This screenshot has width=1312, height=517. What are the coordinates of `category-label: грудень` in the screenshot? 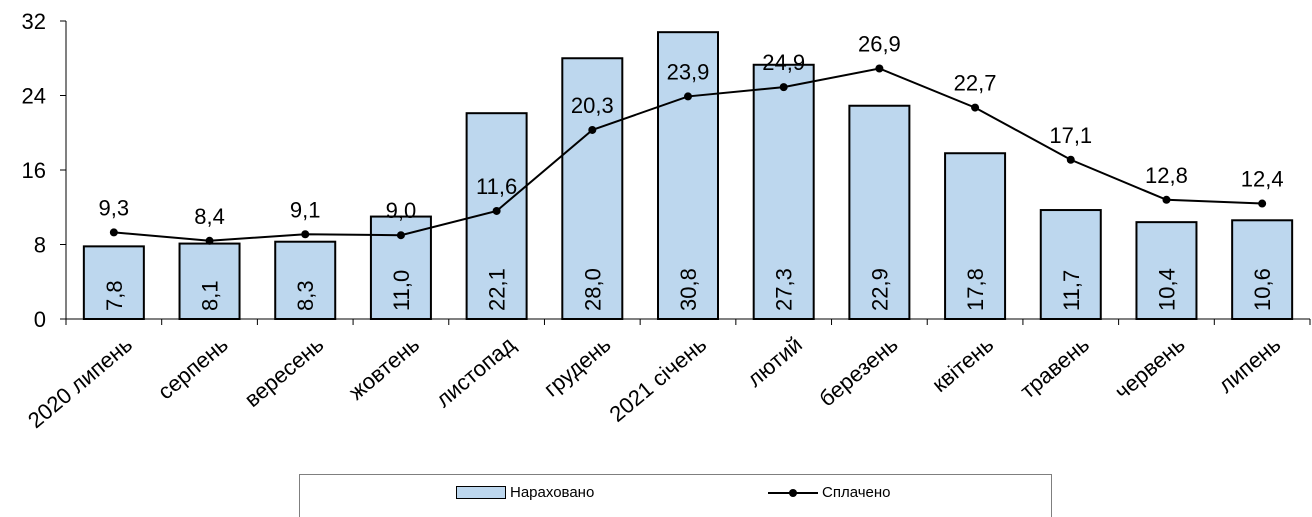 It's located at (577, 367).